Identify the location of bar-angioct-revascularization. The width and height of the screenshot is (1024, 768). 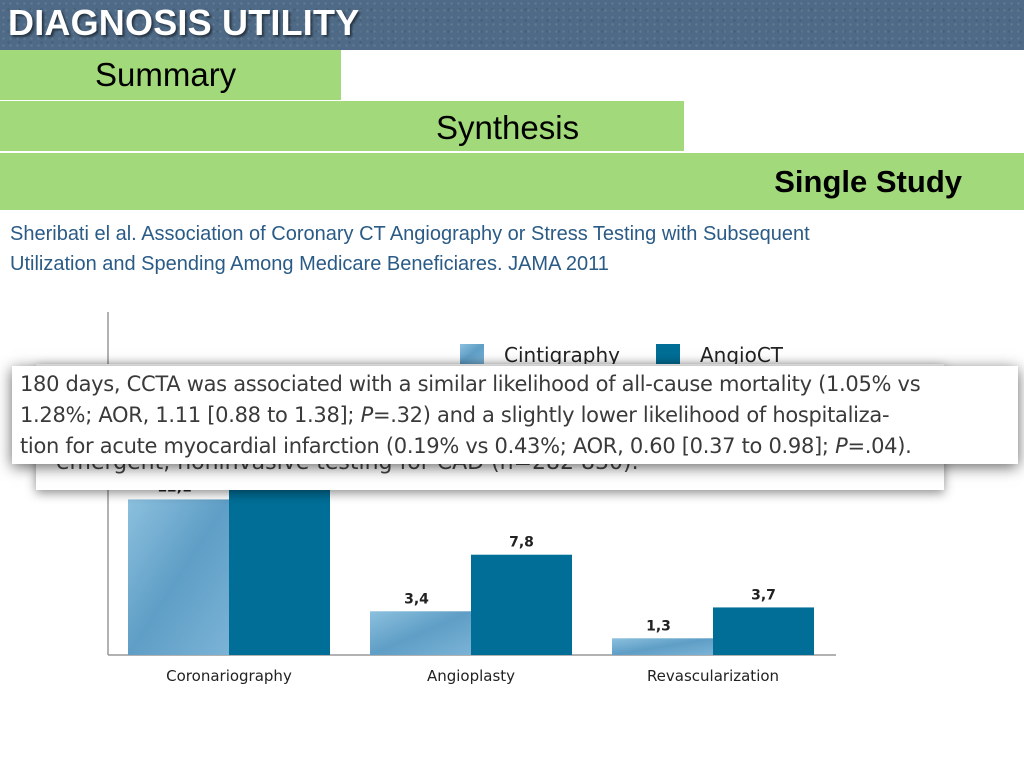
(763, 631).